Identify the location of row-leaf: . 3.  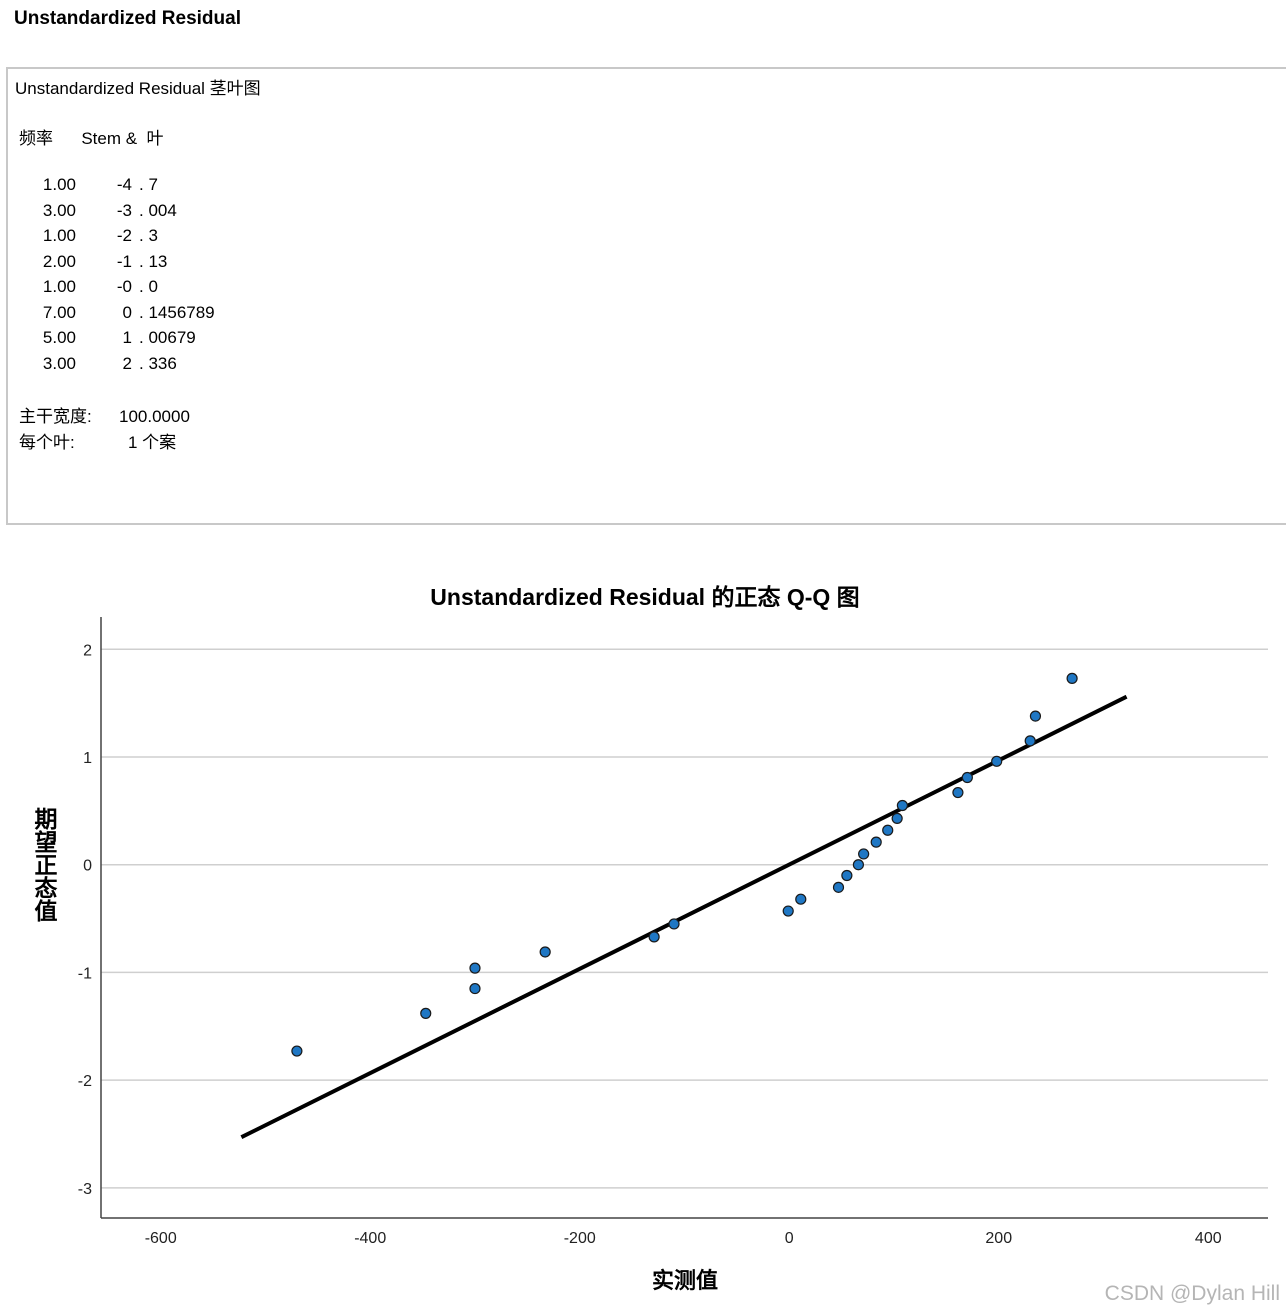
(148, 236).